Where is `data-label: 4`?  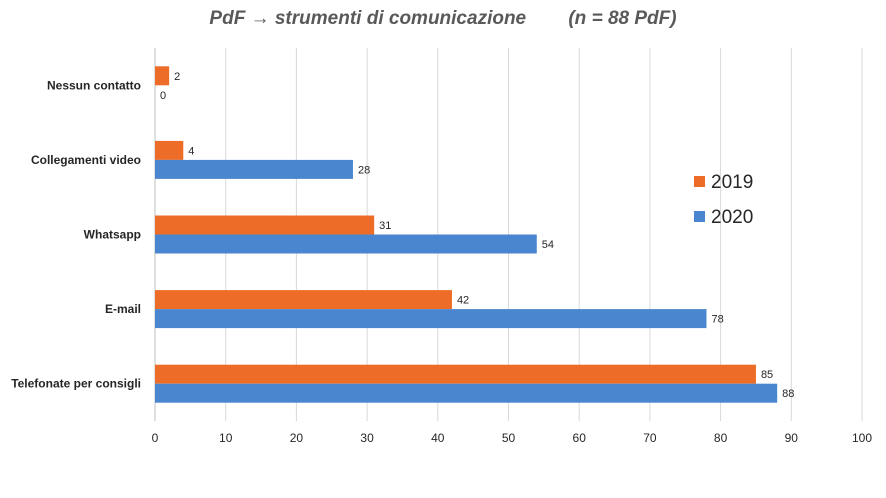 data-label: 4 is located at coordinates (191, 151).